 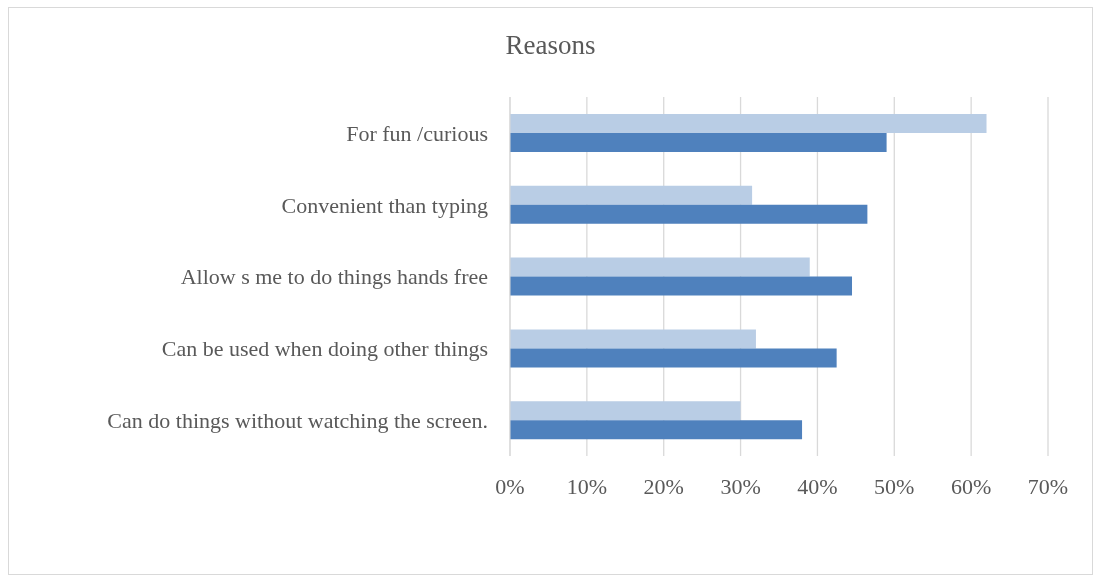 I want to click on x-tick-label: 40%, so click(x=817, y=486).